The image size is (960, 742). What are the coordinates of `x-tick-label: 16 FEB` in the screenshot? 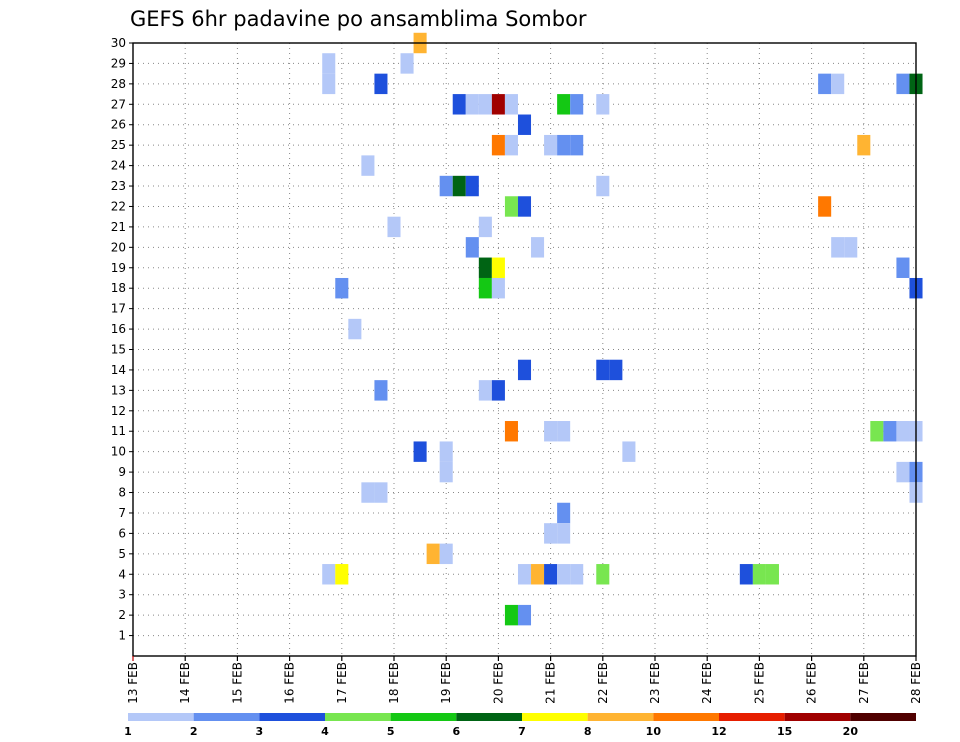 It's located at (290, 683).